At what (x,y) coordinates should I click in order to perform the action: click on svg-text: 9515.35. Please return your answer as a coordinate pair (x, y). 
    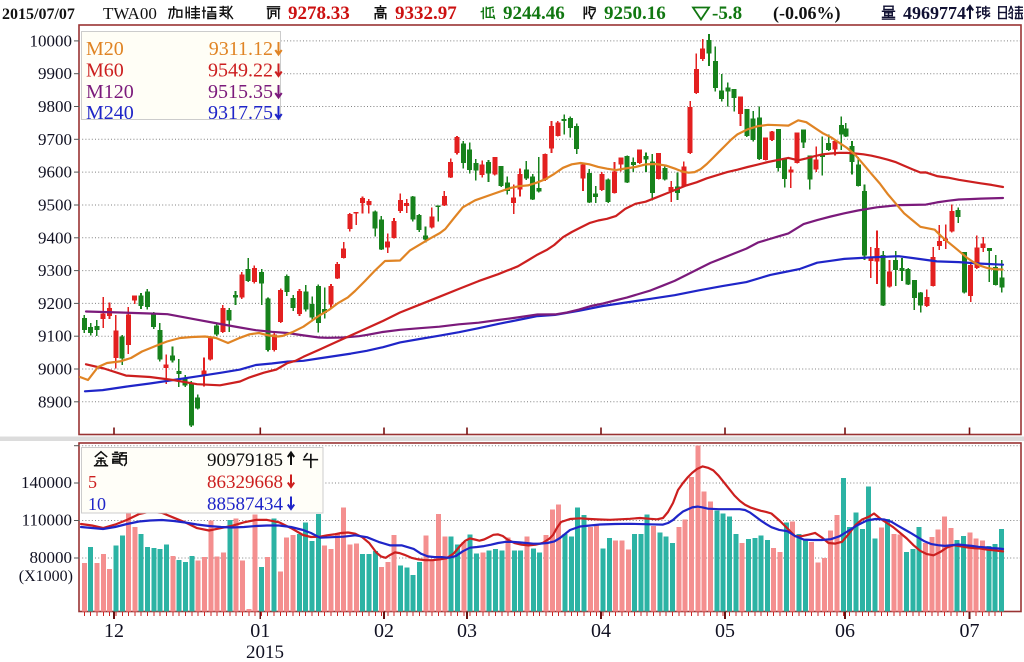
    Looking at the image, I should click on (240, 92).